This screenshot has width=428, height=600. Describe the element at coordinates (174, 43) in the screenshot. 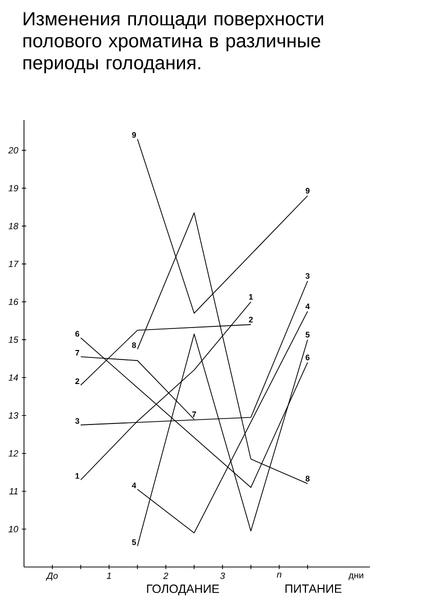

I see `chart-title: Изменения площади поверхности полового хроматина в различные периоды голодания.` at that location.